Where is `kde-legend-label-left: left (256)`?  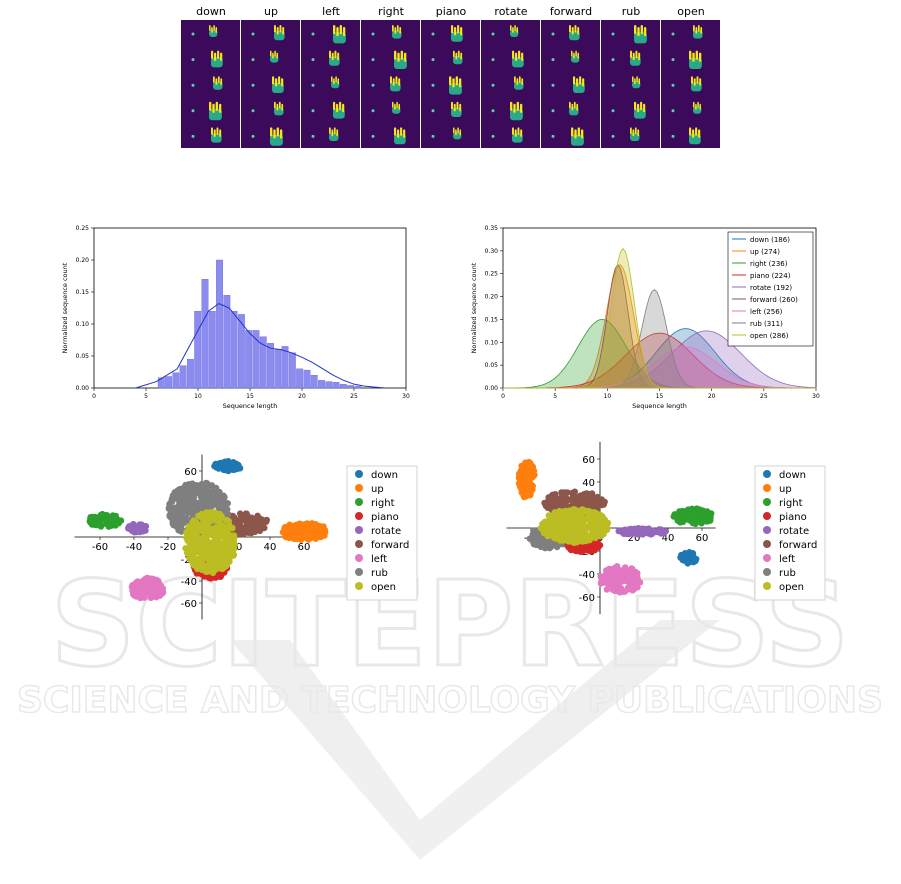
kde-legend-label-left: left (256) is located at coordinates (766, 312).